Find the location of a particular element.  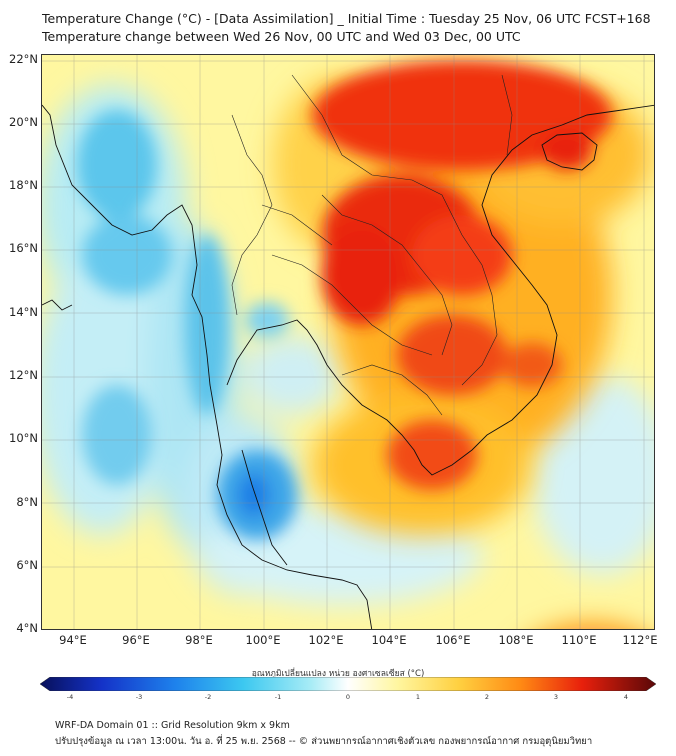

lat-label-14: 14°N is located at coordinates (23, 312).